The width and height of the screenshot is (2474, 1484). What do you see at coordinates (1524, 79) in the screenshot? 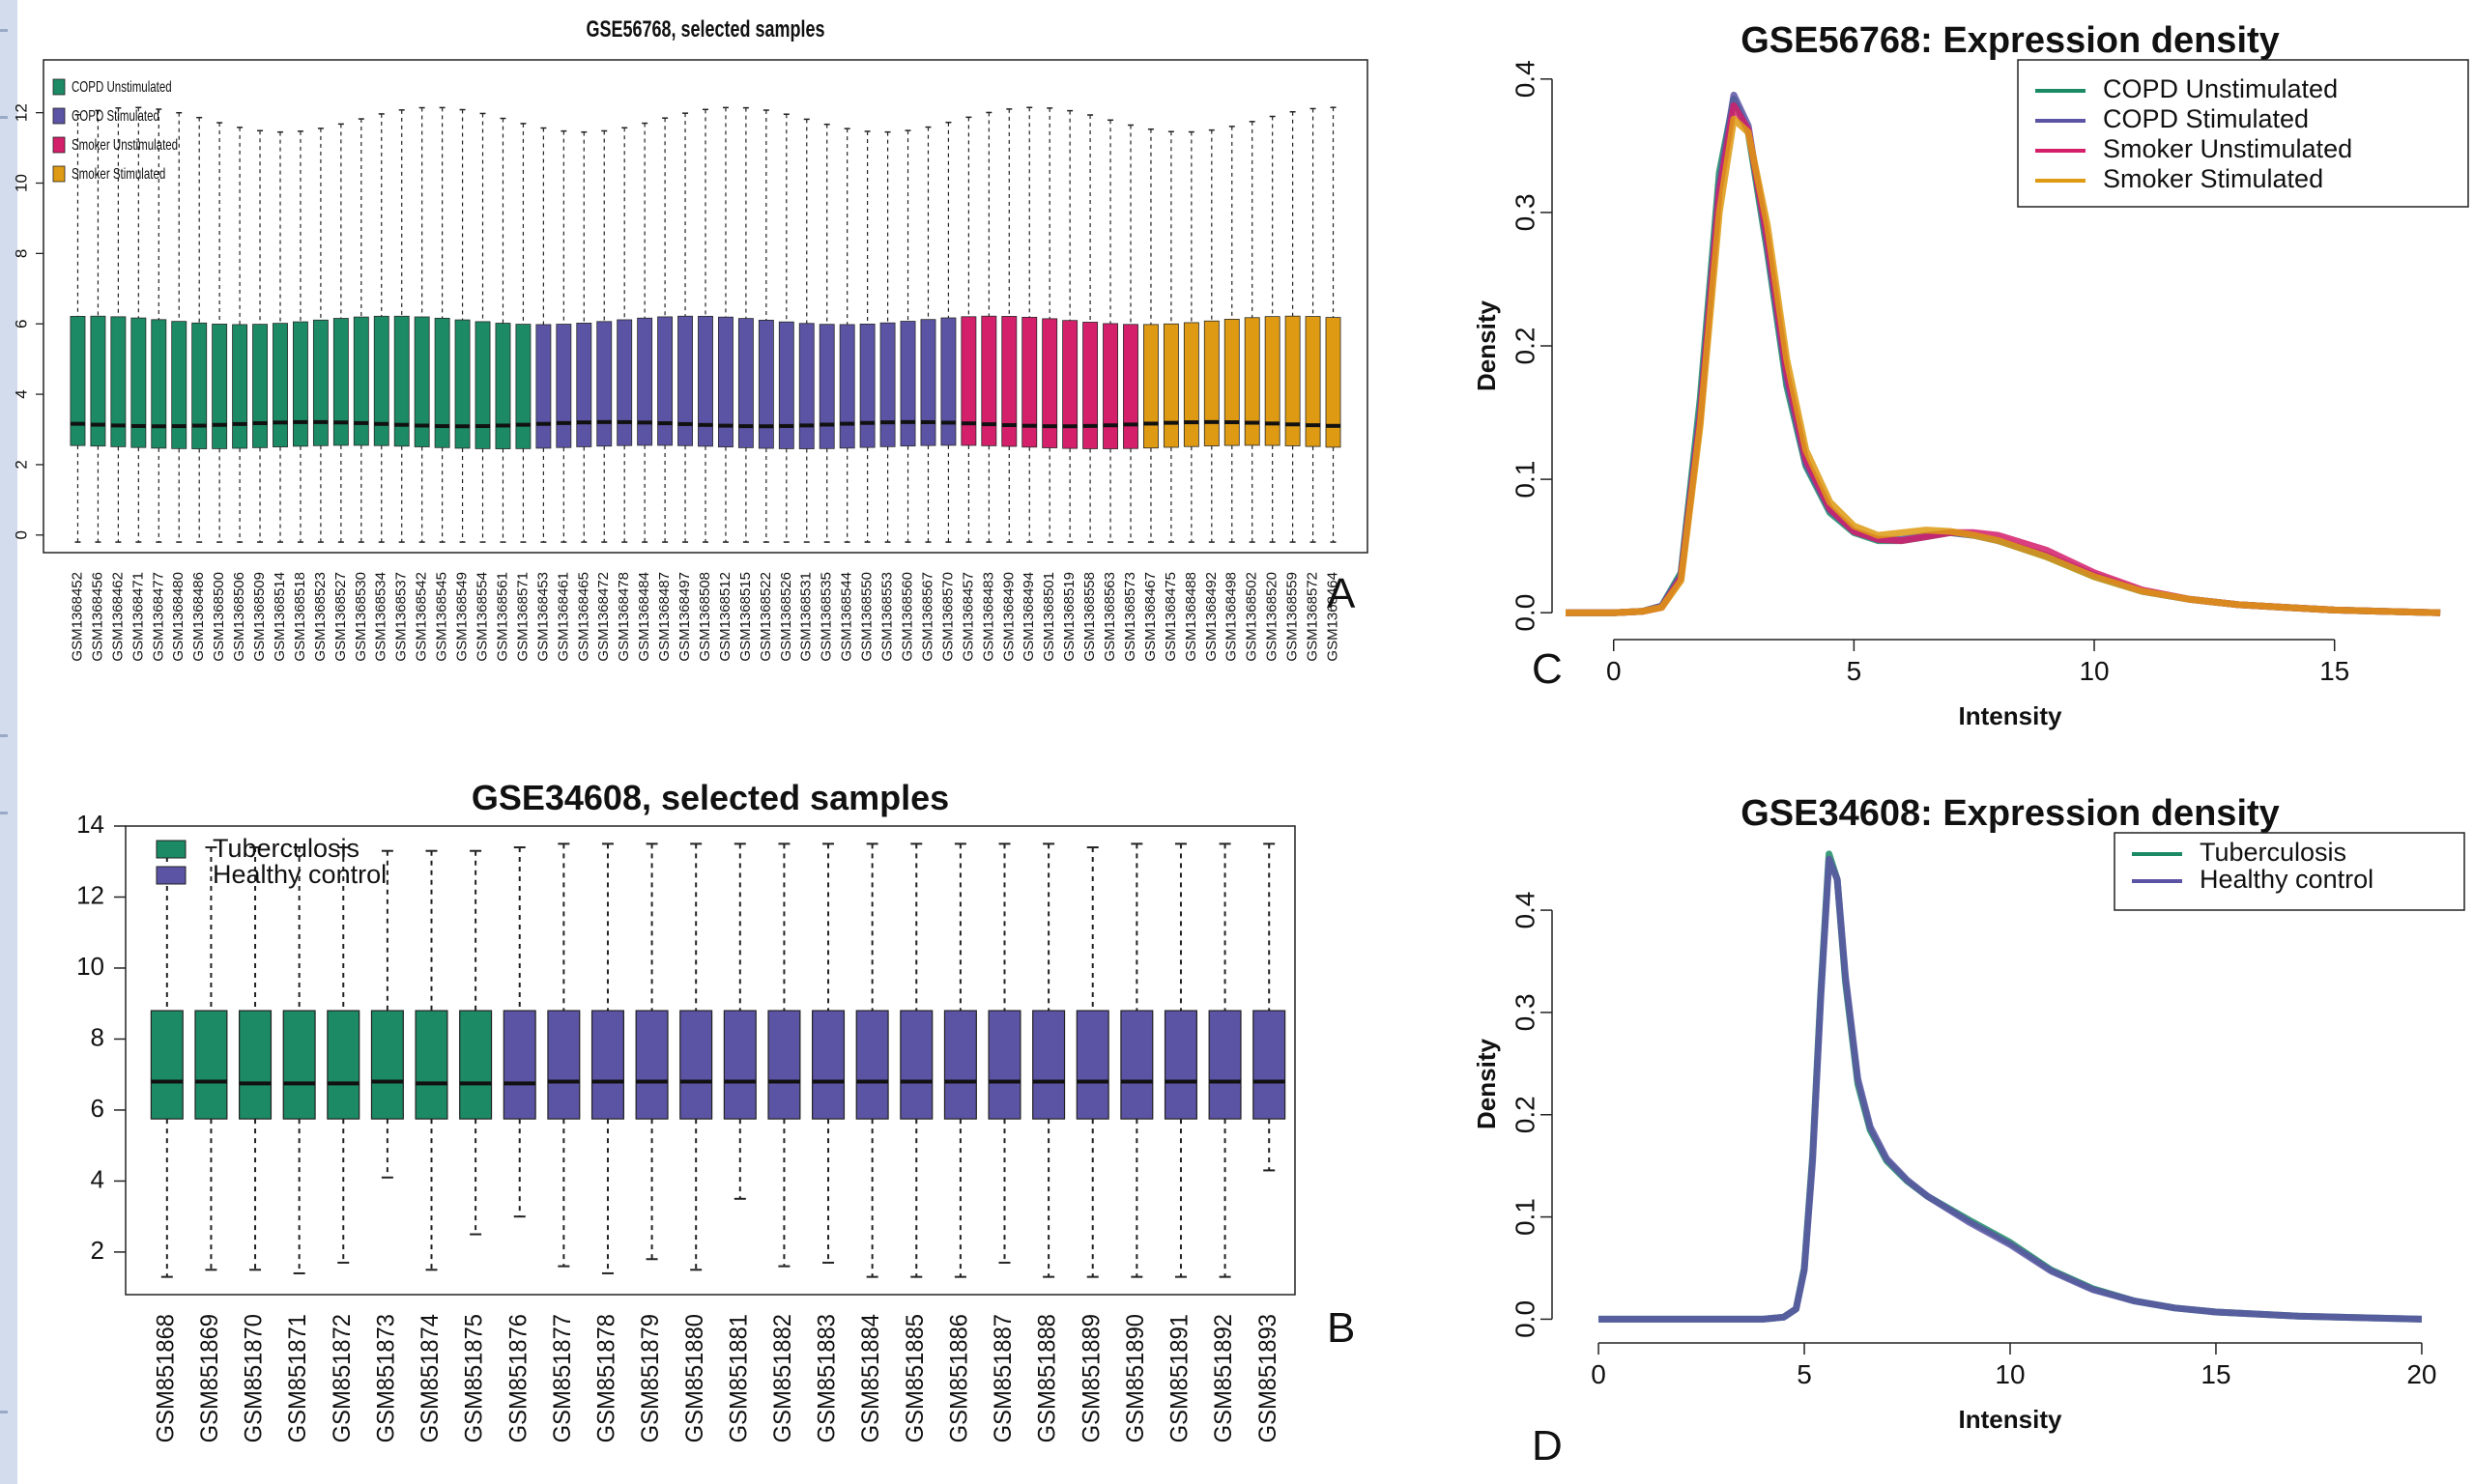
I see `y-tick-label: 0.4` at bounding box center [1524, 79].